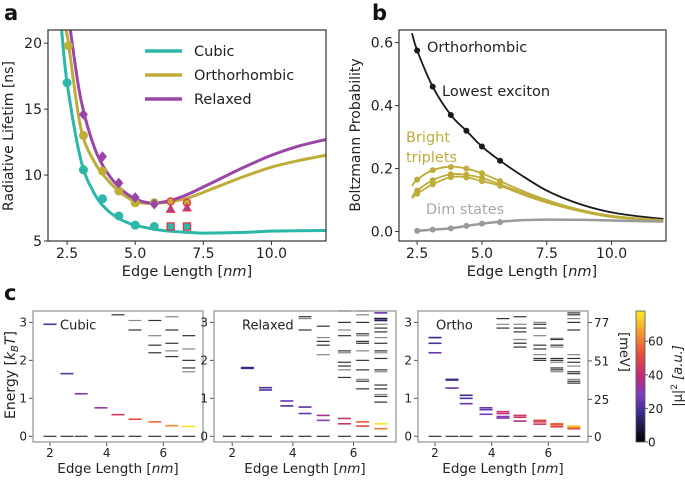 This screenshot has height=481, width=685. Describe the element at coordinates (10, 293) in the screenshot. I see `panel-label-c: c` at that location.